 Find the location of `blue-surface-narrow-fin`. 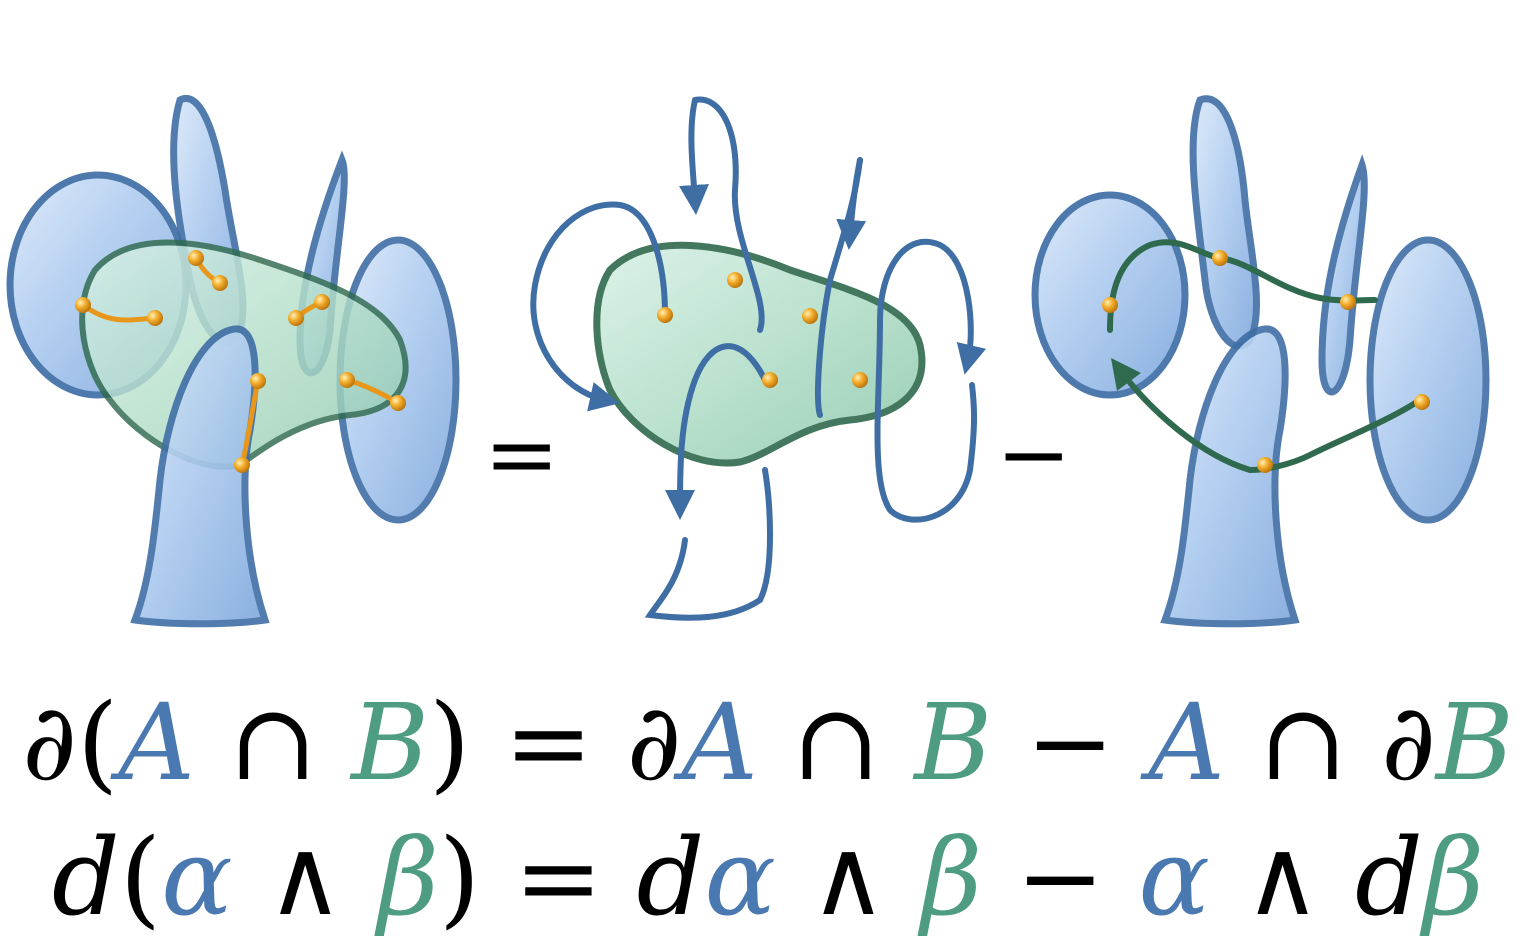

blue-surface-narrow-fin is located at coordinates (1343, 275).